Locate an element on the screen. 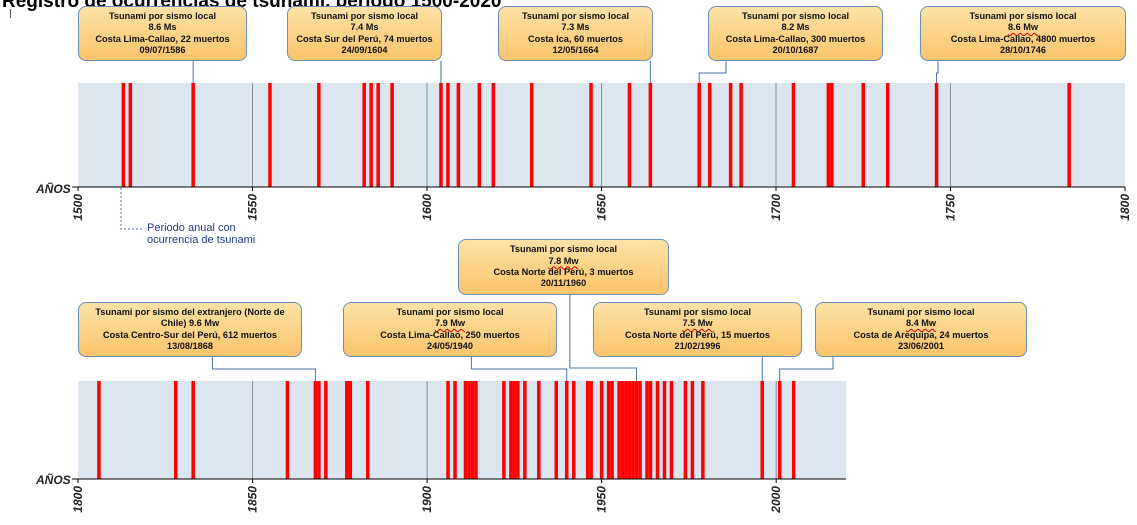 This screenshot has height=525, width=1137. callout-date: 09/07/1586 is located at coordinates (162, 49).